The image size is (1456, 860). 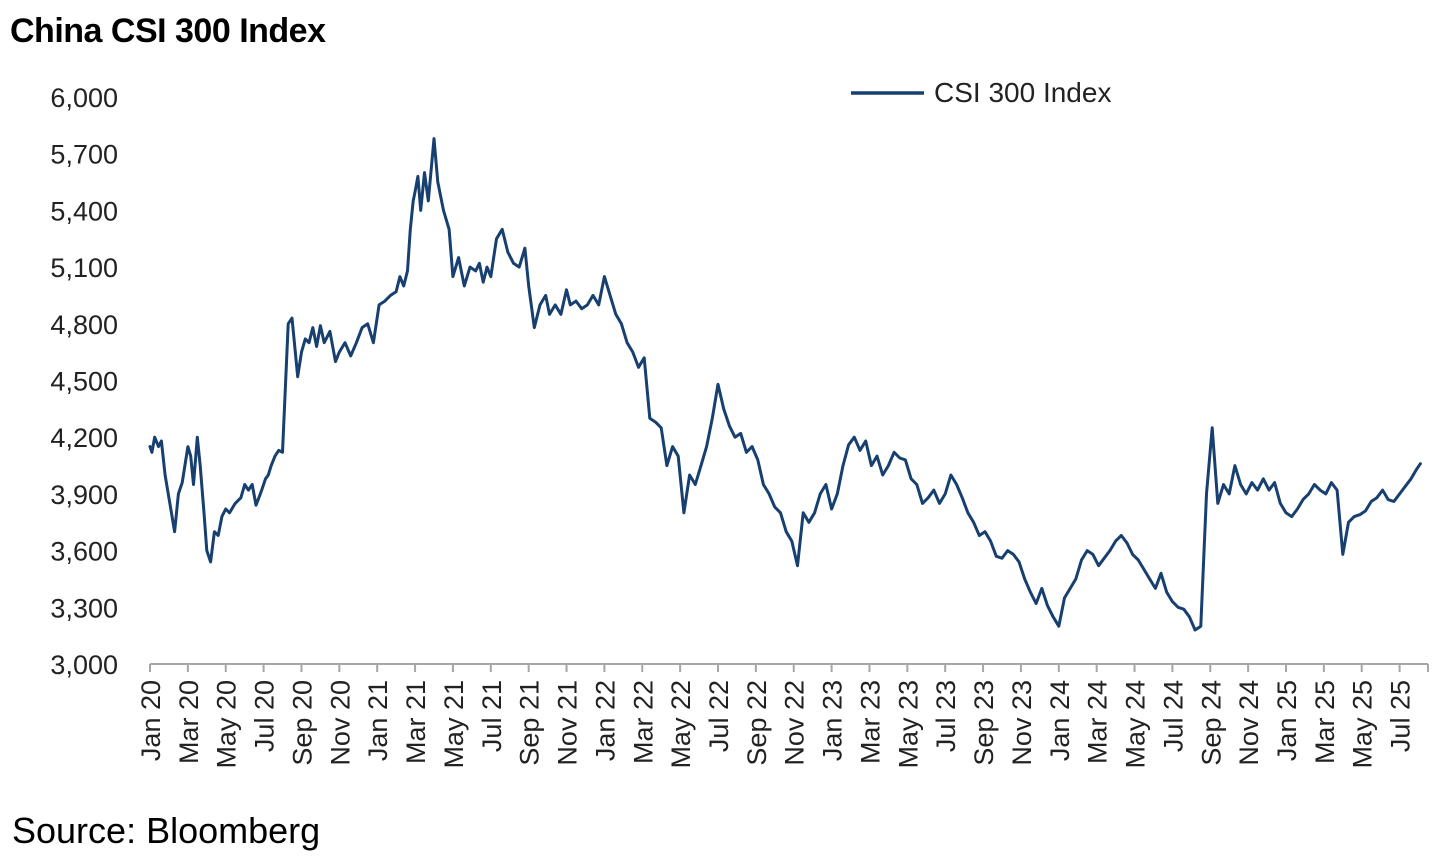 I want to click on y-tick-label: 6,000, so click(x=84, y=98).